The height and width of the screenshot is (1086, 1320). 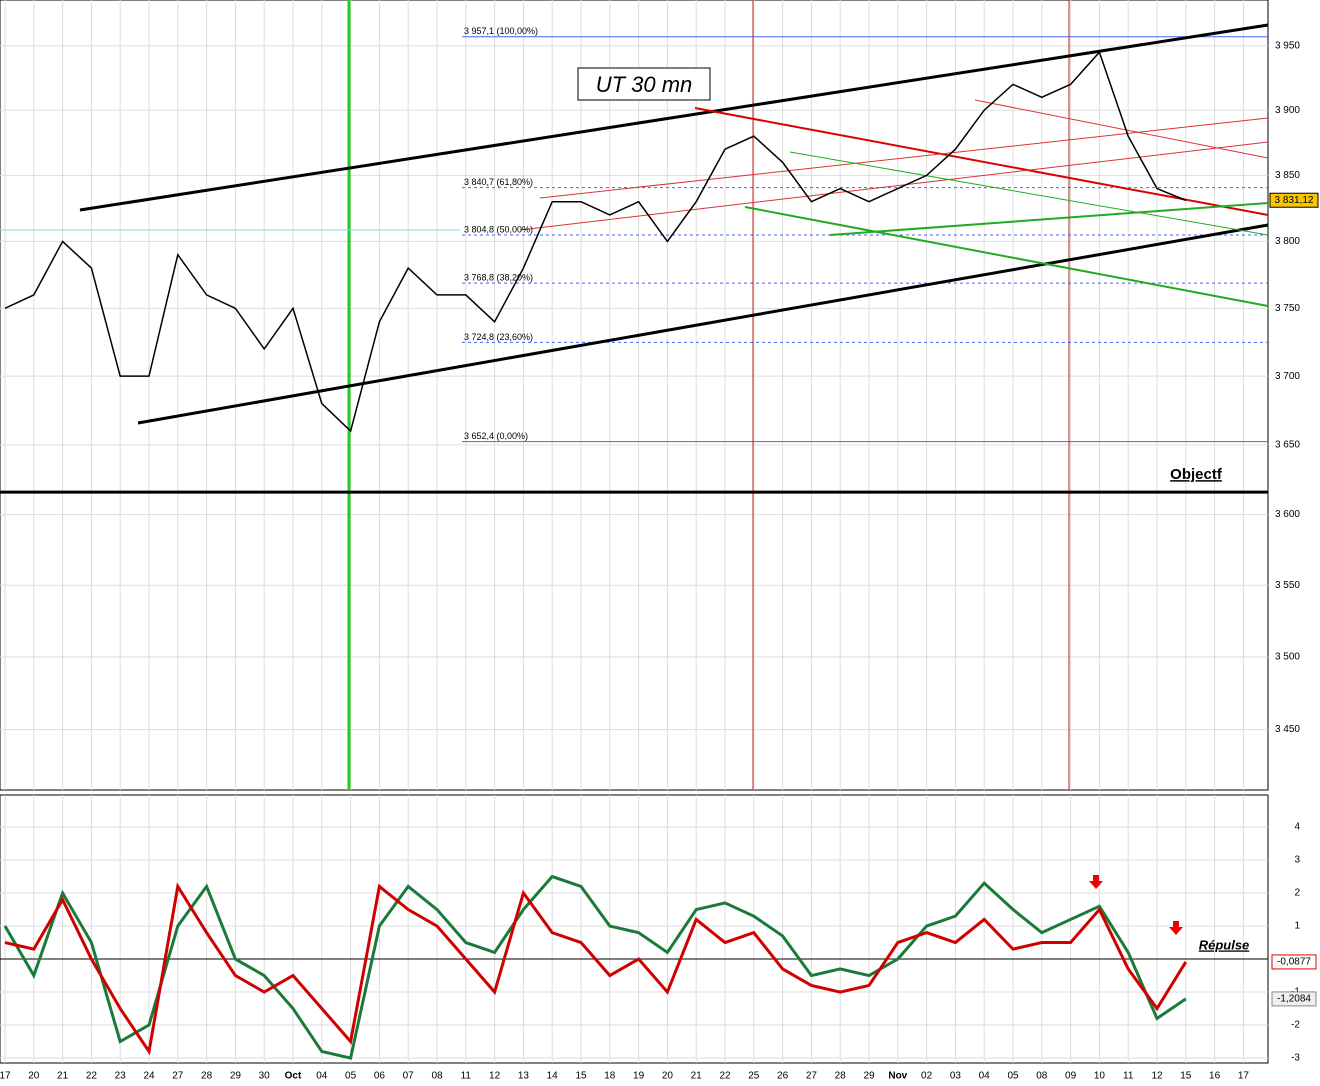 I want to click on last-value-label: -1,2084, so click(x=1294, y=999).